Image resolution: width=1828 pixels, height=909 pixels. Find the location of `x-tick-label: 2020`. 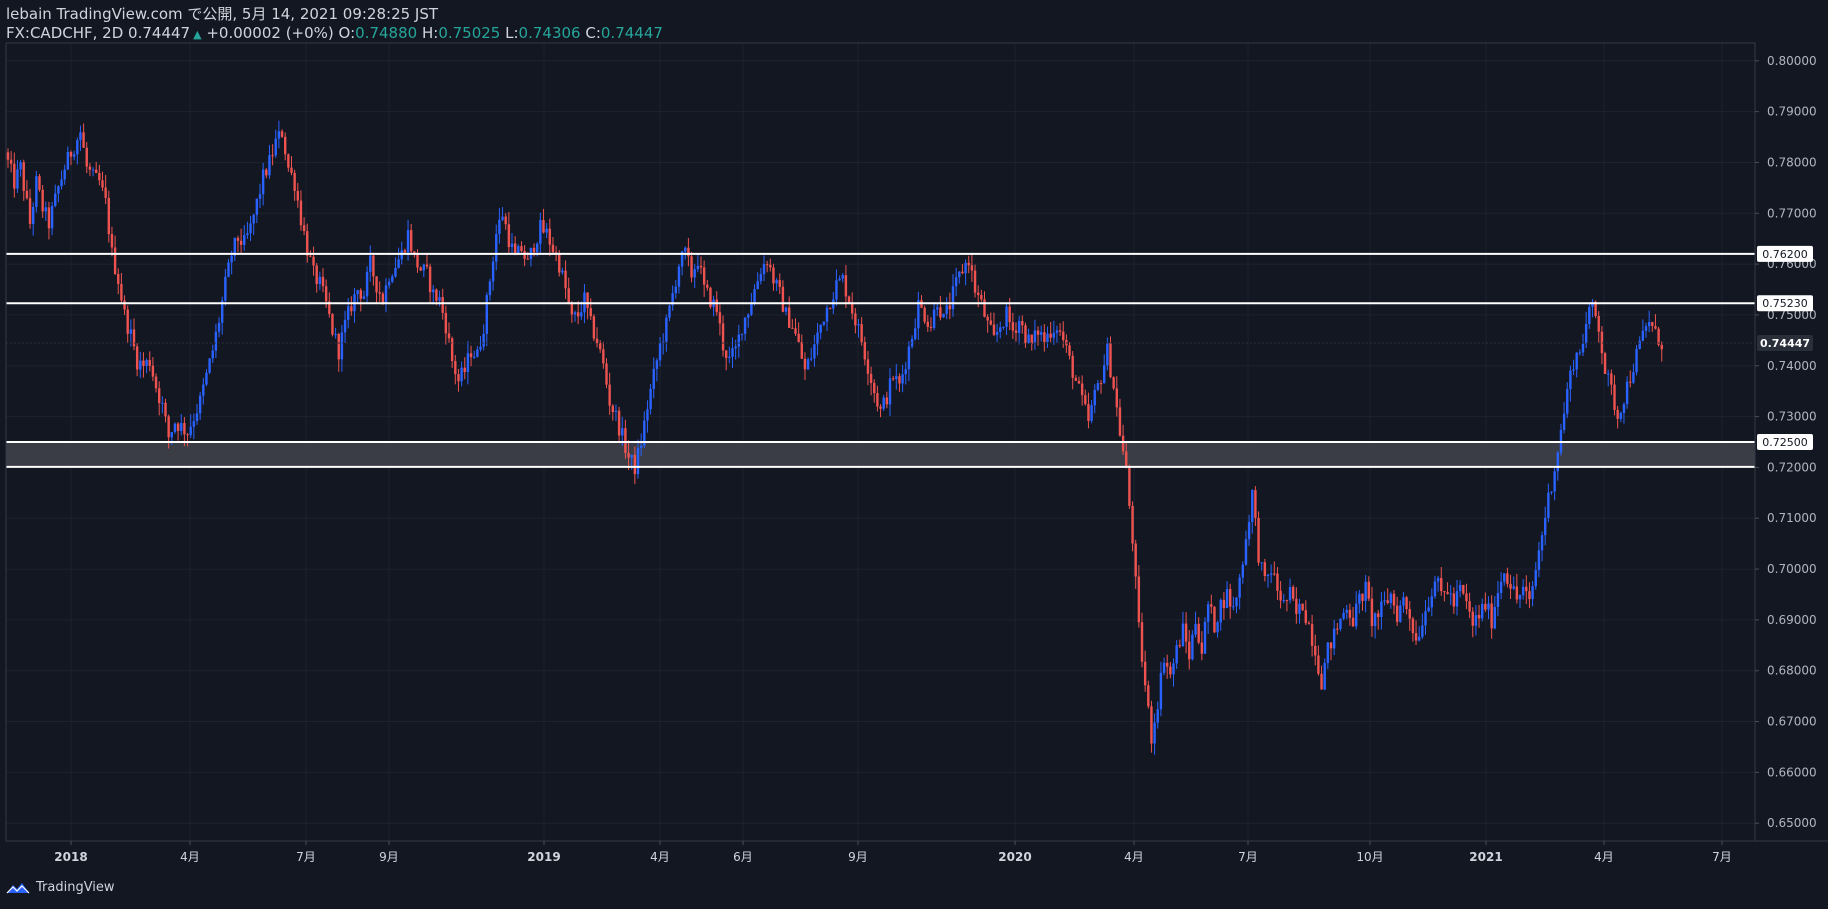

x-tick-label: 2020 is located at coordinates (1014, 857).